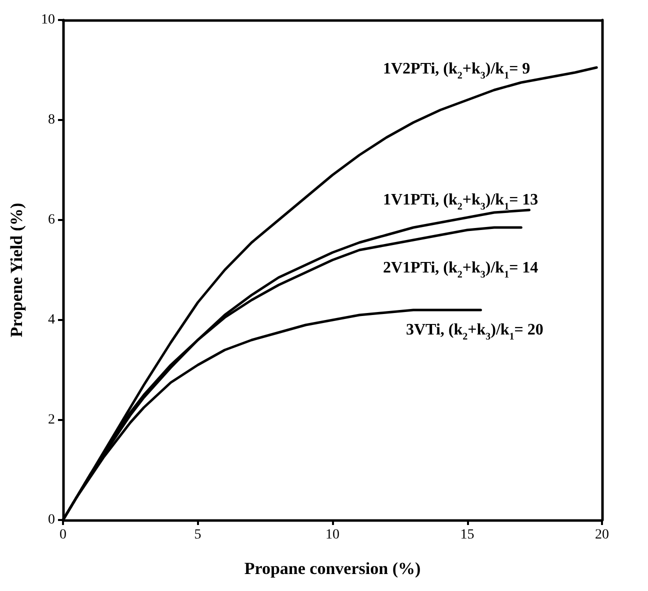 This screenshot has height=591, width=648. What do you see at coordinates (467, 535) in the screenshot?
I see `x-tick-label: 15` at bounding box center [467, 535].